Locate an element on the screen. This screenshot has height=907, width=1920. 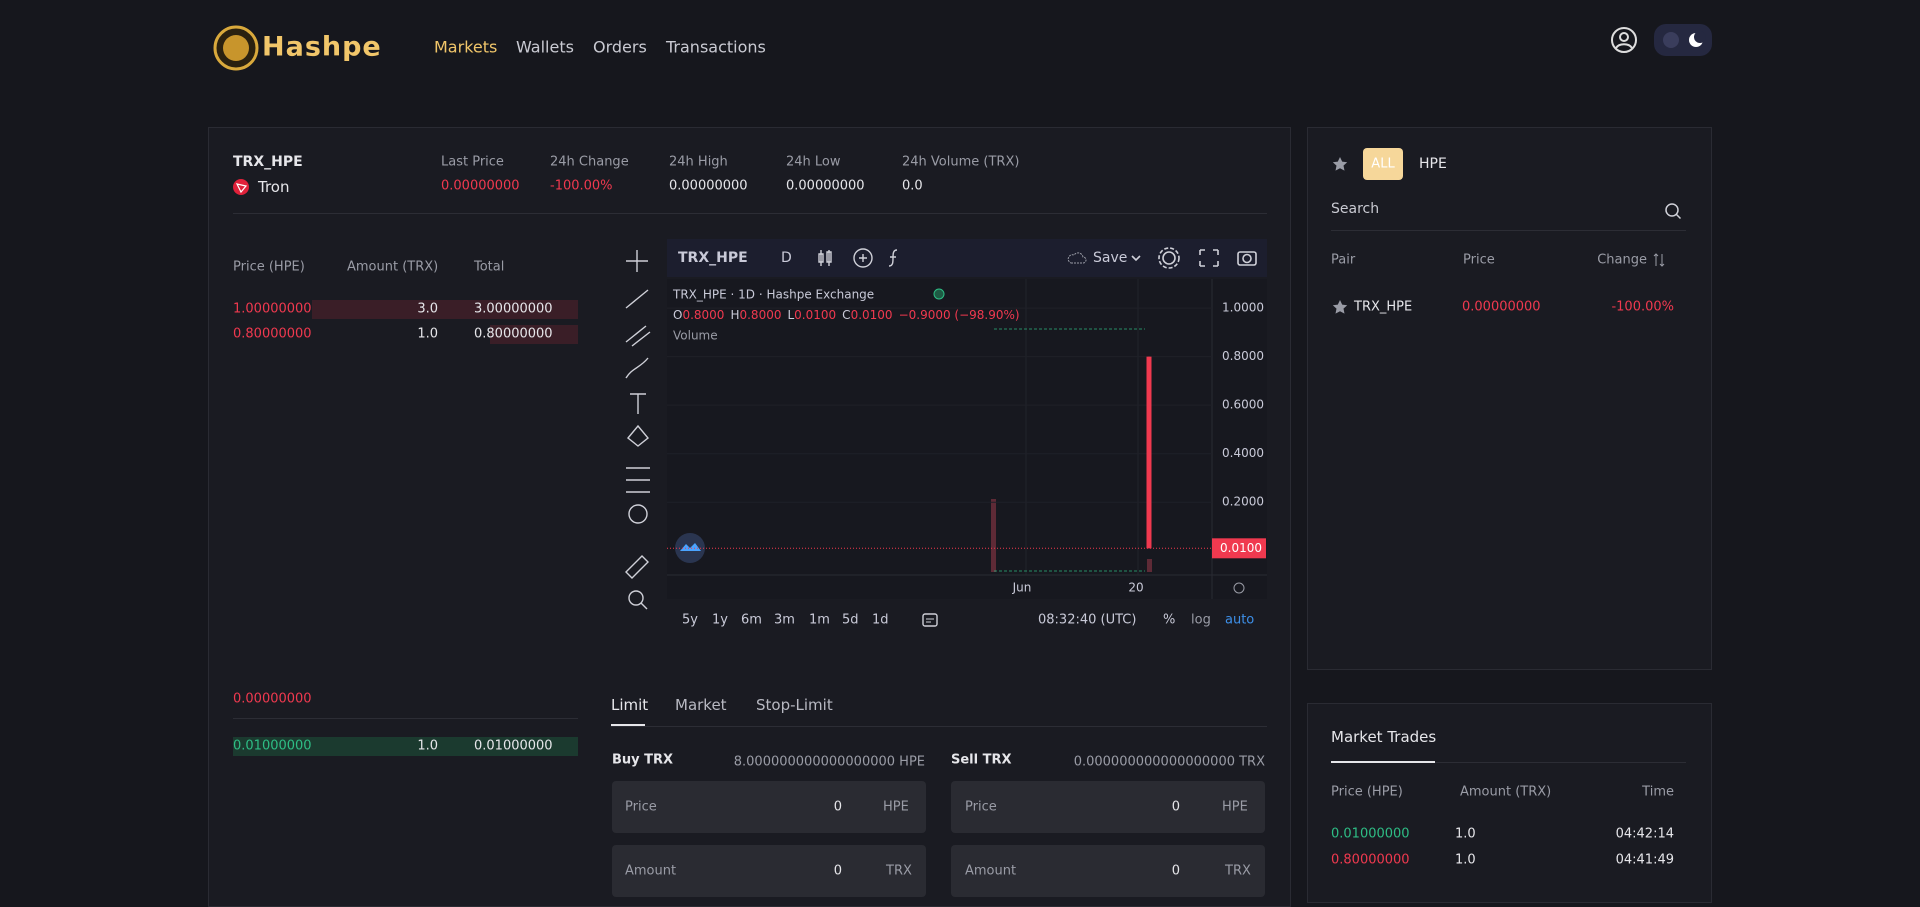
range: 6m is located at coordinates (751, 620).